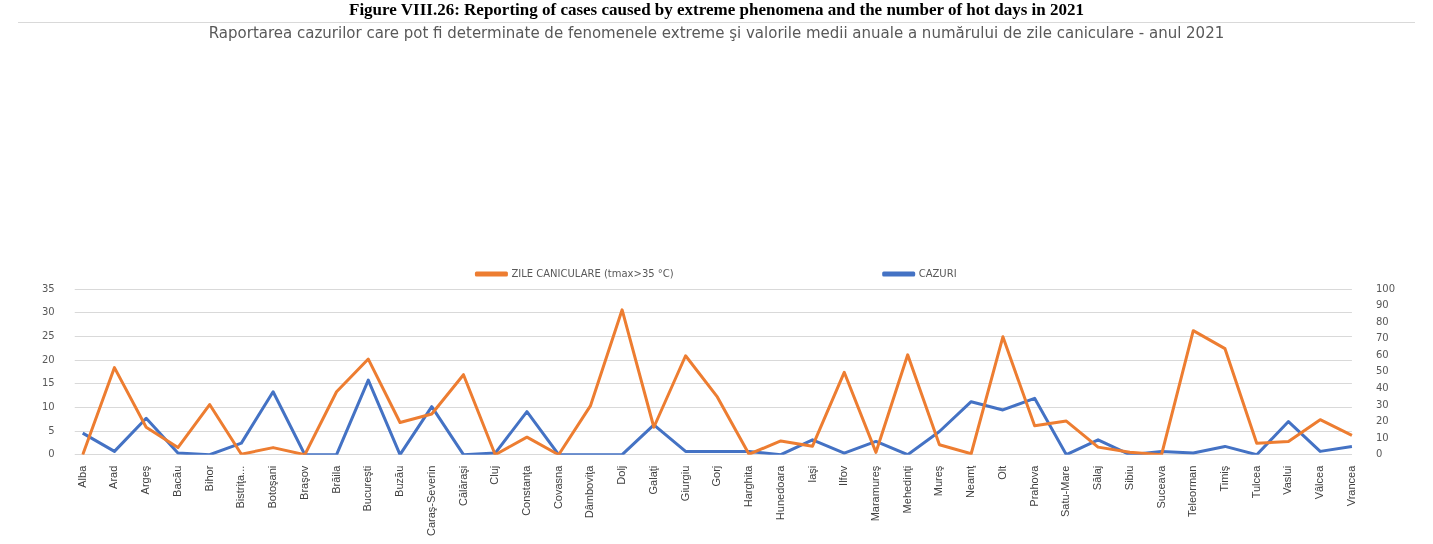 Image resolution: width=1433 pixels, height=544 pixels. What do you see at coordinates (1382, 437) in the screenshot?
I see `y2-tick-label: 10` at bounding box center [1382, 437].